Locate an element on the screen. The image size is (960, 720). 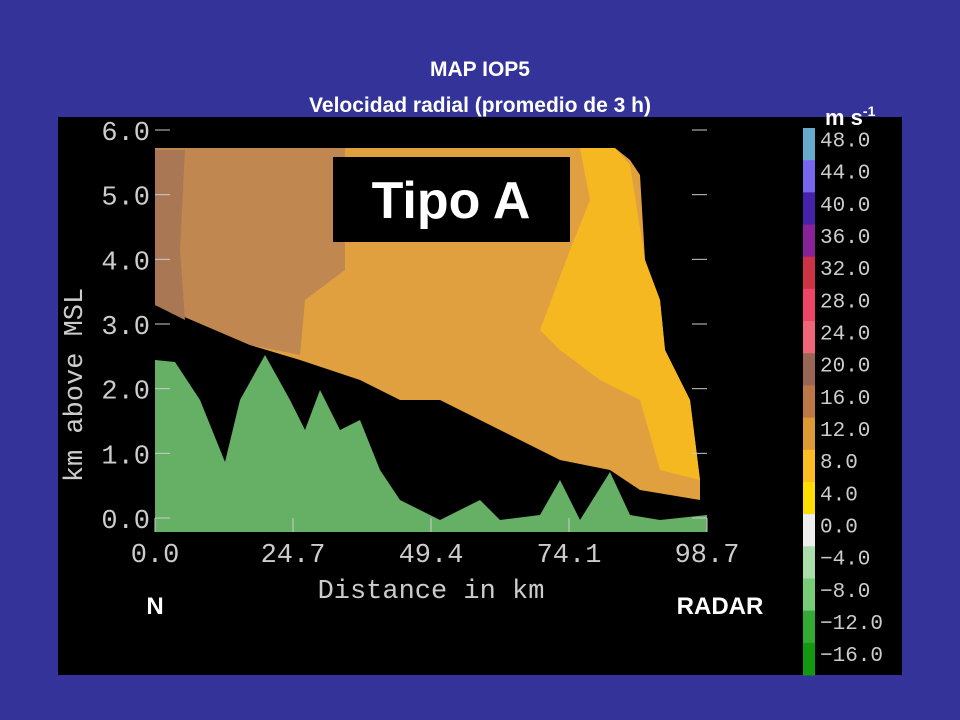
terrain is located at coordinates (431, 443).